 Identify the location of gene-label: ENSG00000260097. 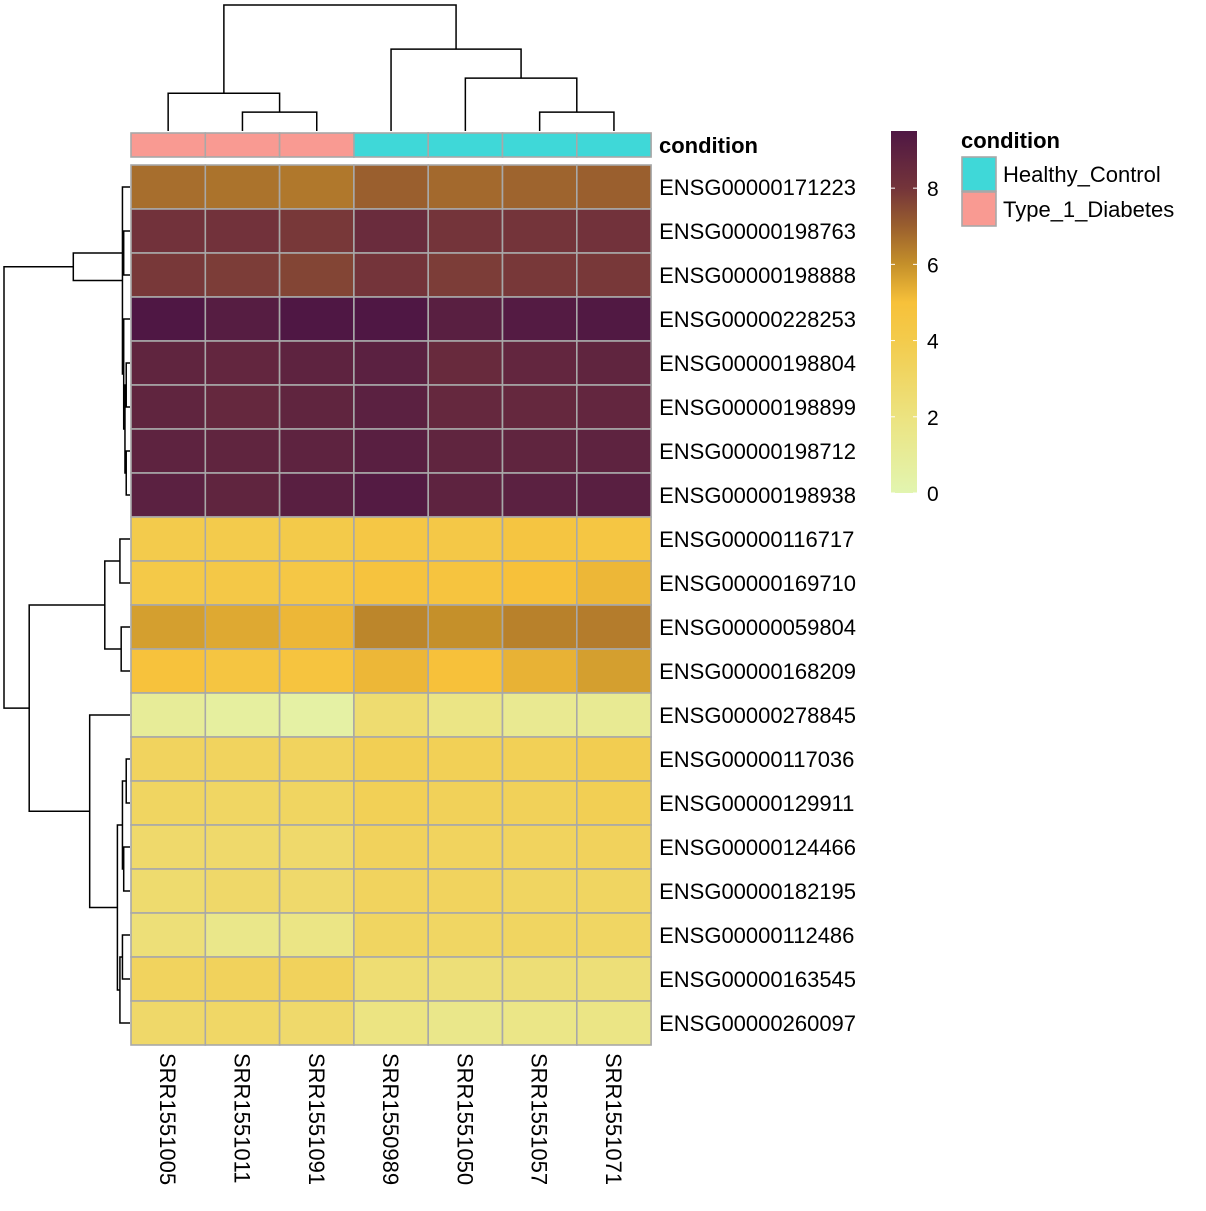
(757, 1023).